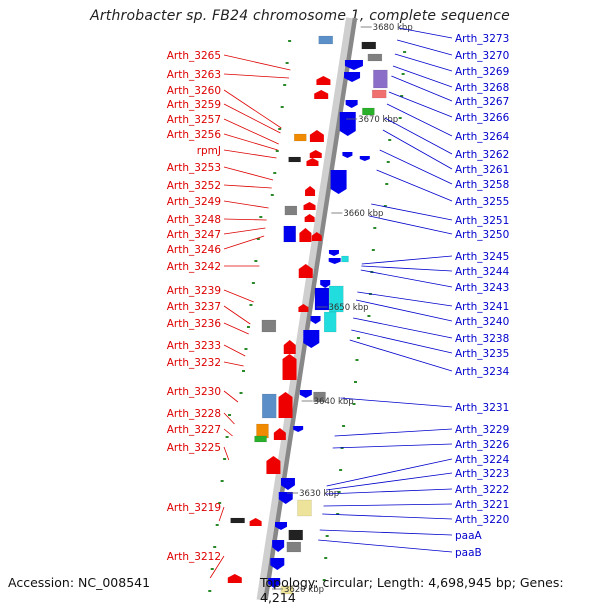 This screenshot has height=605, width=600. What do you see at coordinates (194, 250) in the screenshot?
I see `gene-label: Arth_3246` at bounding box center [194, 250].